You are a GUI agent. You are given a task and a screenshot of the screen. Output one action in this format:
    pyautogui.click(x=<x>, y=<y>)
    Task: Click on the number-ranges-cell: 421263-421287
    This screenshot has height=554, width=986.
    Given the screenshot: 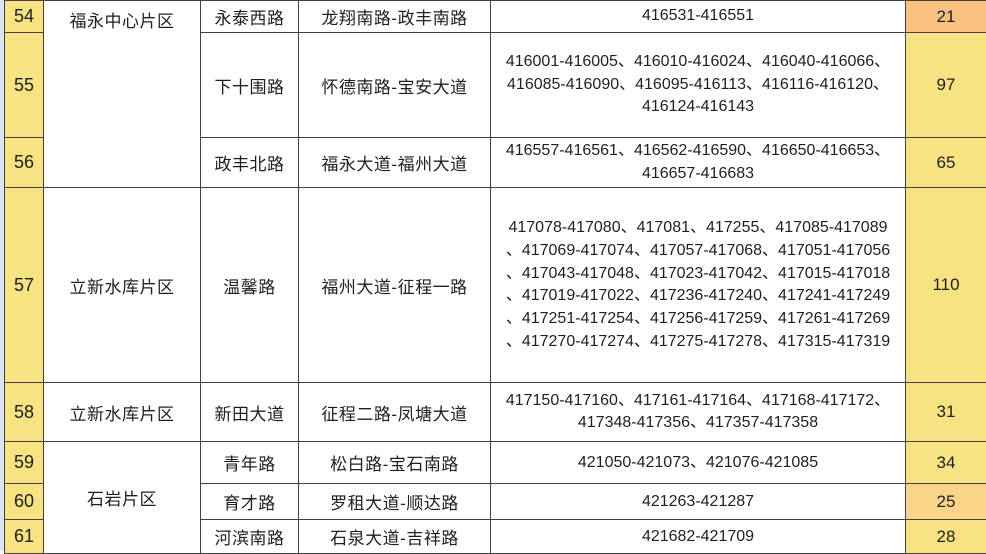 What is the action you would take?
    pyautogui.click(x=698, y=502)
    